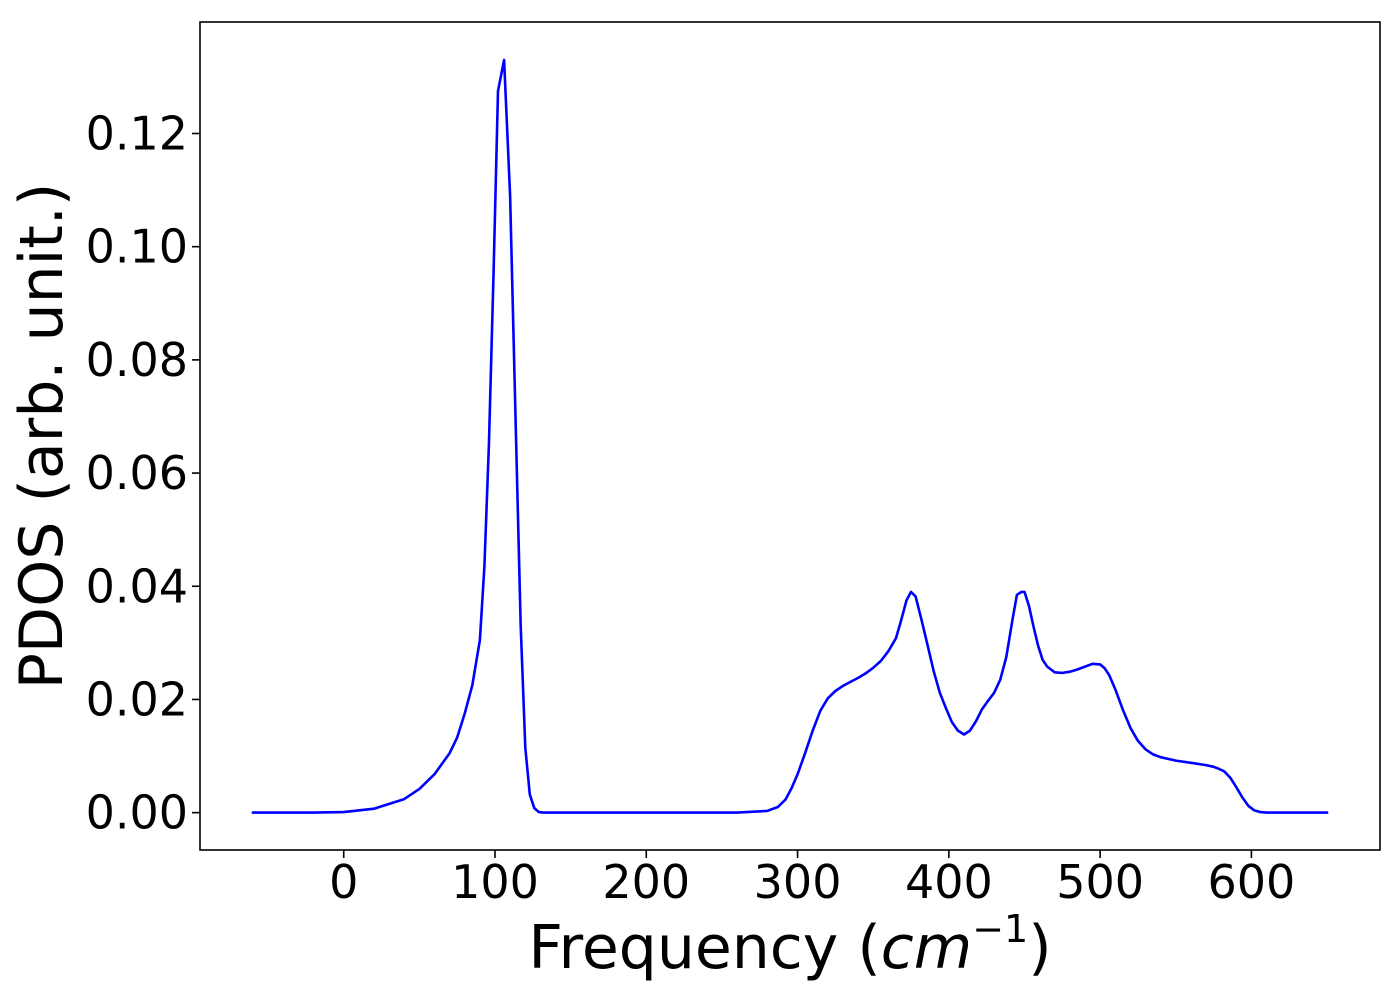 The width and height of the screenshot is (1400, 1000). Describe the element at coordinates (137, 247) in the screenshot. I see `y-tick-label: 0.10` at that location.